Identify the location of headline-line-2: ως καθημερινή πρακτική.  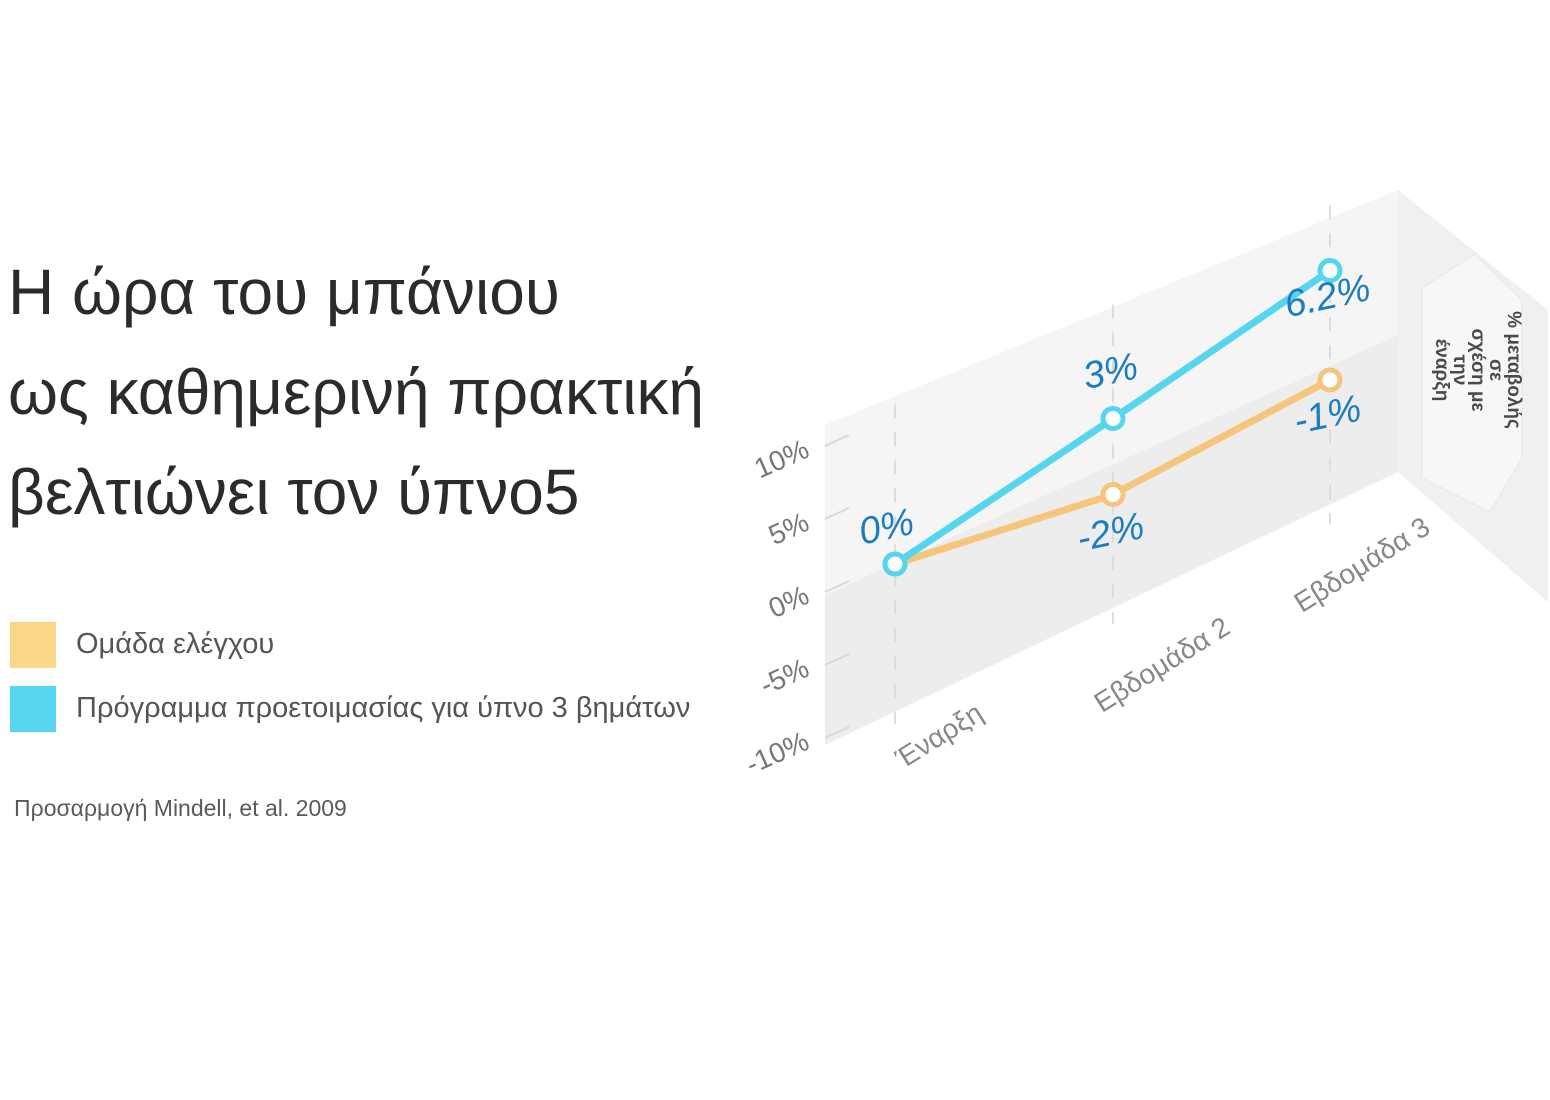
(356, 392).